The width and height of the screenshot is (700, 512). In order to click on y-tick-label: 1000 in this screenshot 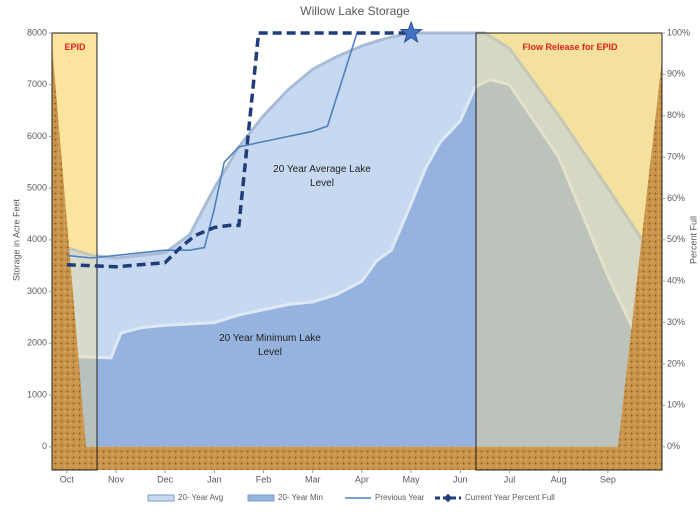, I will do `click(37, 394)`.